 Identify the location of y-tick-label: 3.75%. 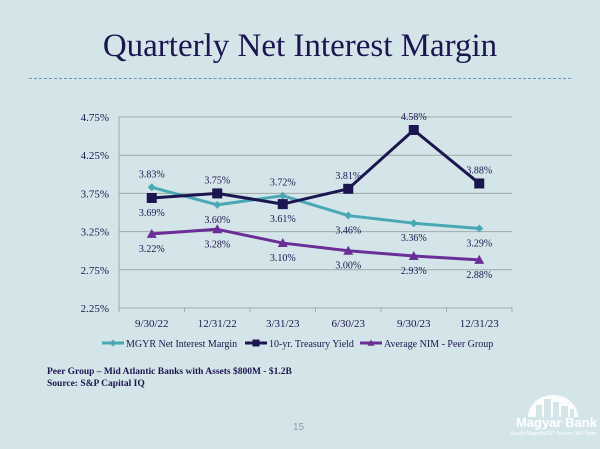
(95, 194).